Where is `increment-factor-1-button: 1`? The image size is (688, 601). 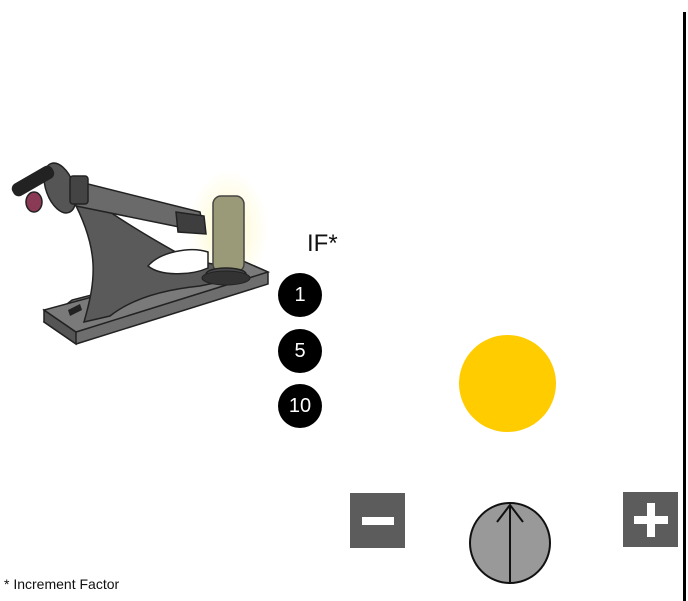 increment-factor-1-button: 1 is located at coordinates (300, 295).